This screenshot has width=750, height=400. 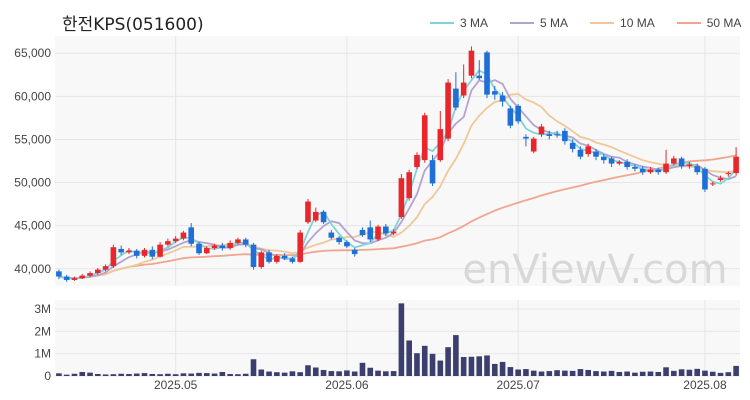 I want to click on volume-tick-label: 0, so click(x=47, y=376).